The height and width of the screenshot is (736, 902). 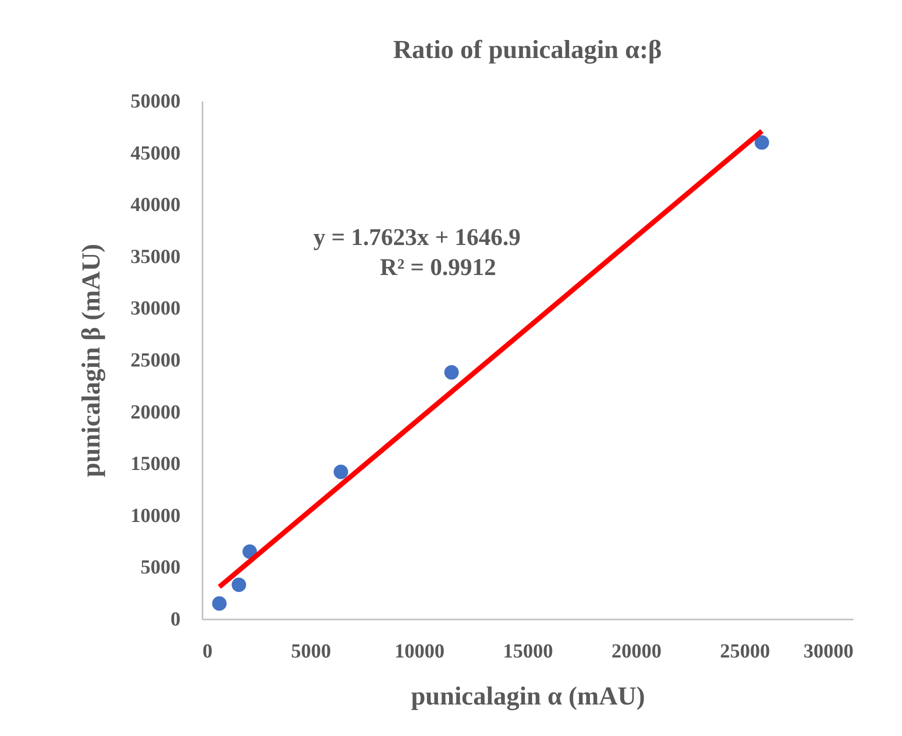 What do you see at coordinates (155, 515) in the screenshot?
I see `y-tick-label: 10000` at bounding box center [155, 515].